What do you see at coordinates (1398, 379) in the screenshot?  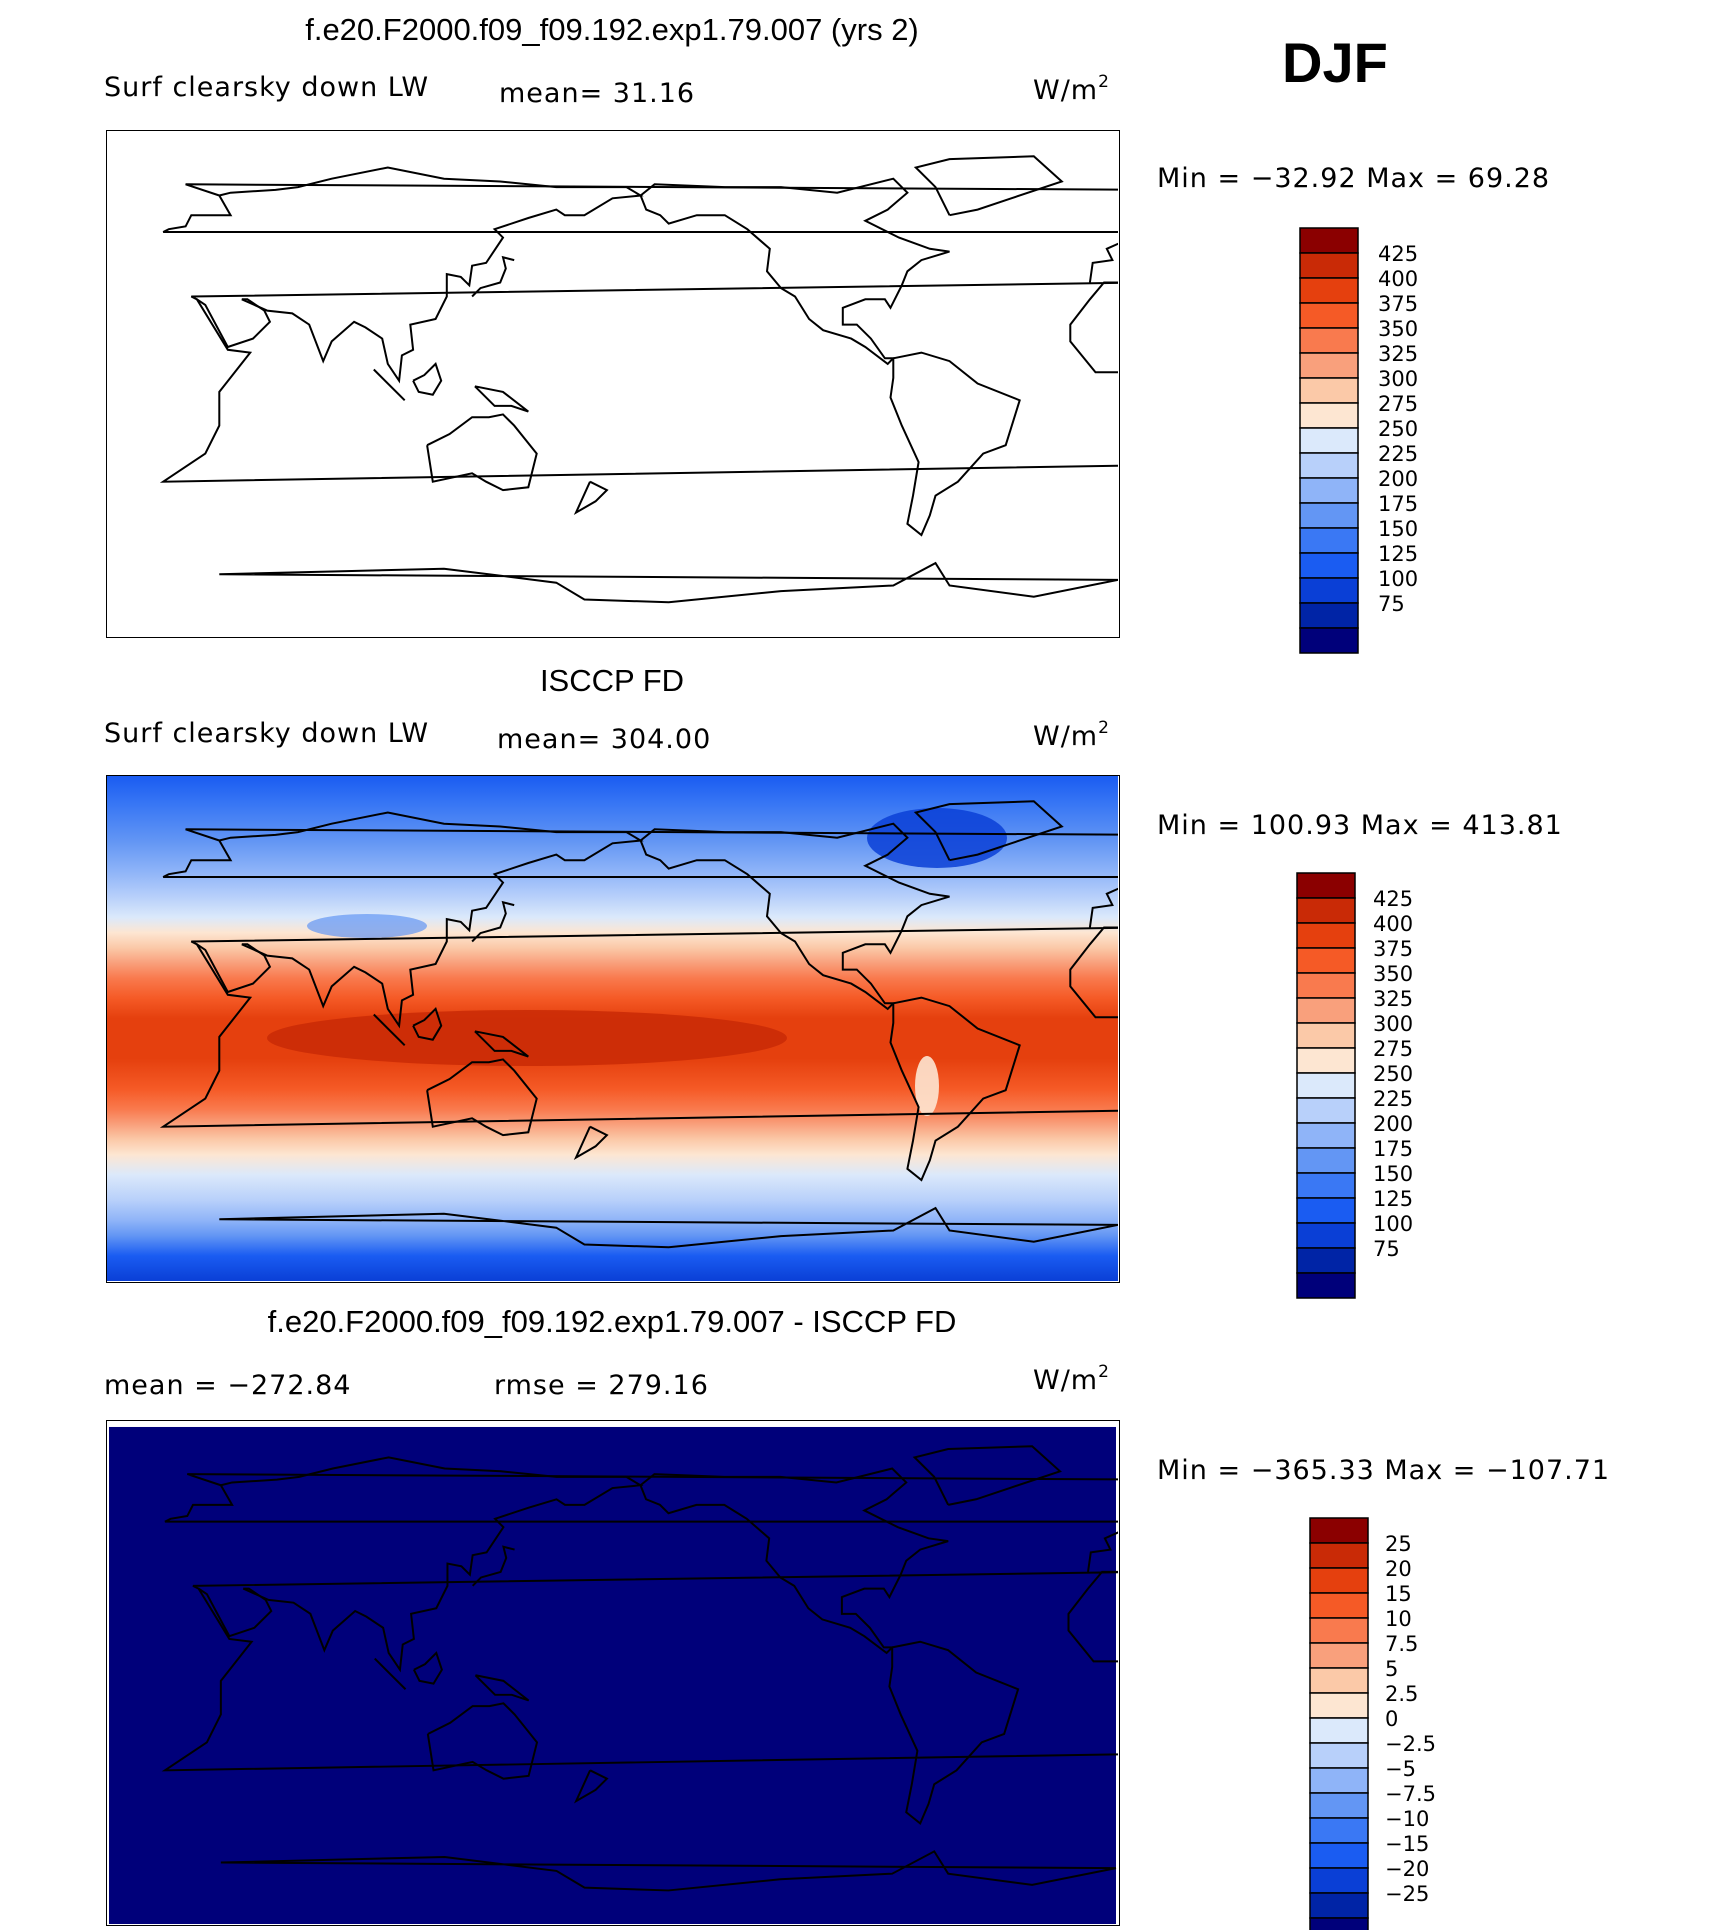 I see `colorbar-tick-label: 300` at bounding box center [1398, 379].